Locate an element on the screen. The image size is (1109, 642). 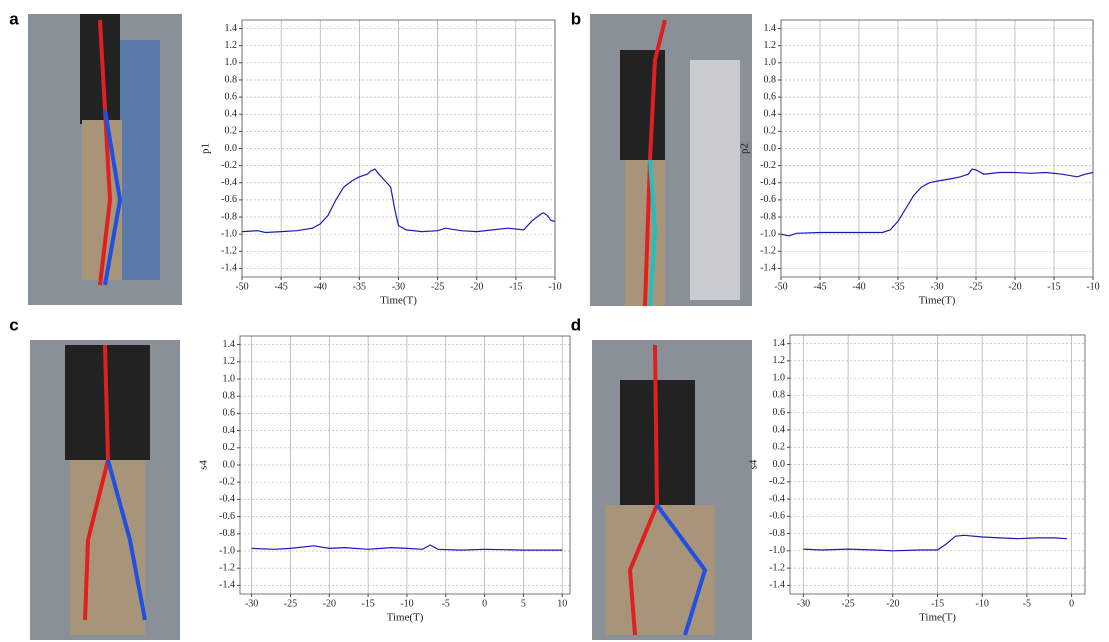
photo-b is located at coordinates (671, 160).